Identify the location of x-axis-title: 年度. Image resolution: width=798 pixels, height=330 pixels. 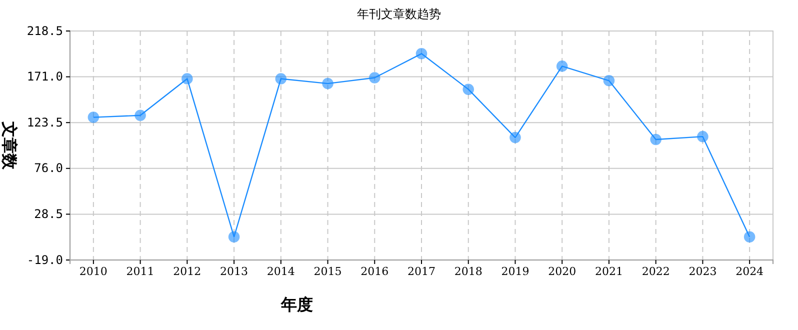
(296, 304).